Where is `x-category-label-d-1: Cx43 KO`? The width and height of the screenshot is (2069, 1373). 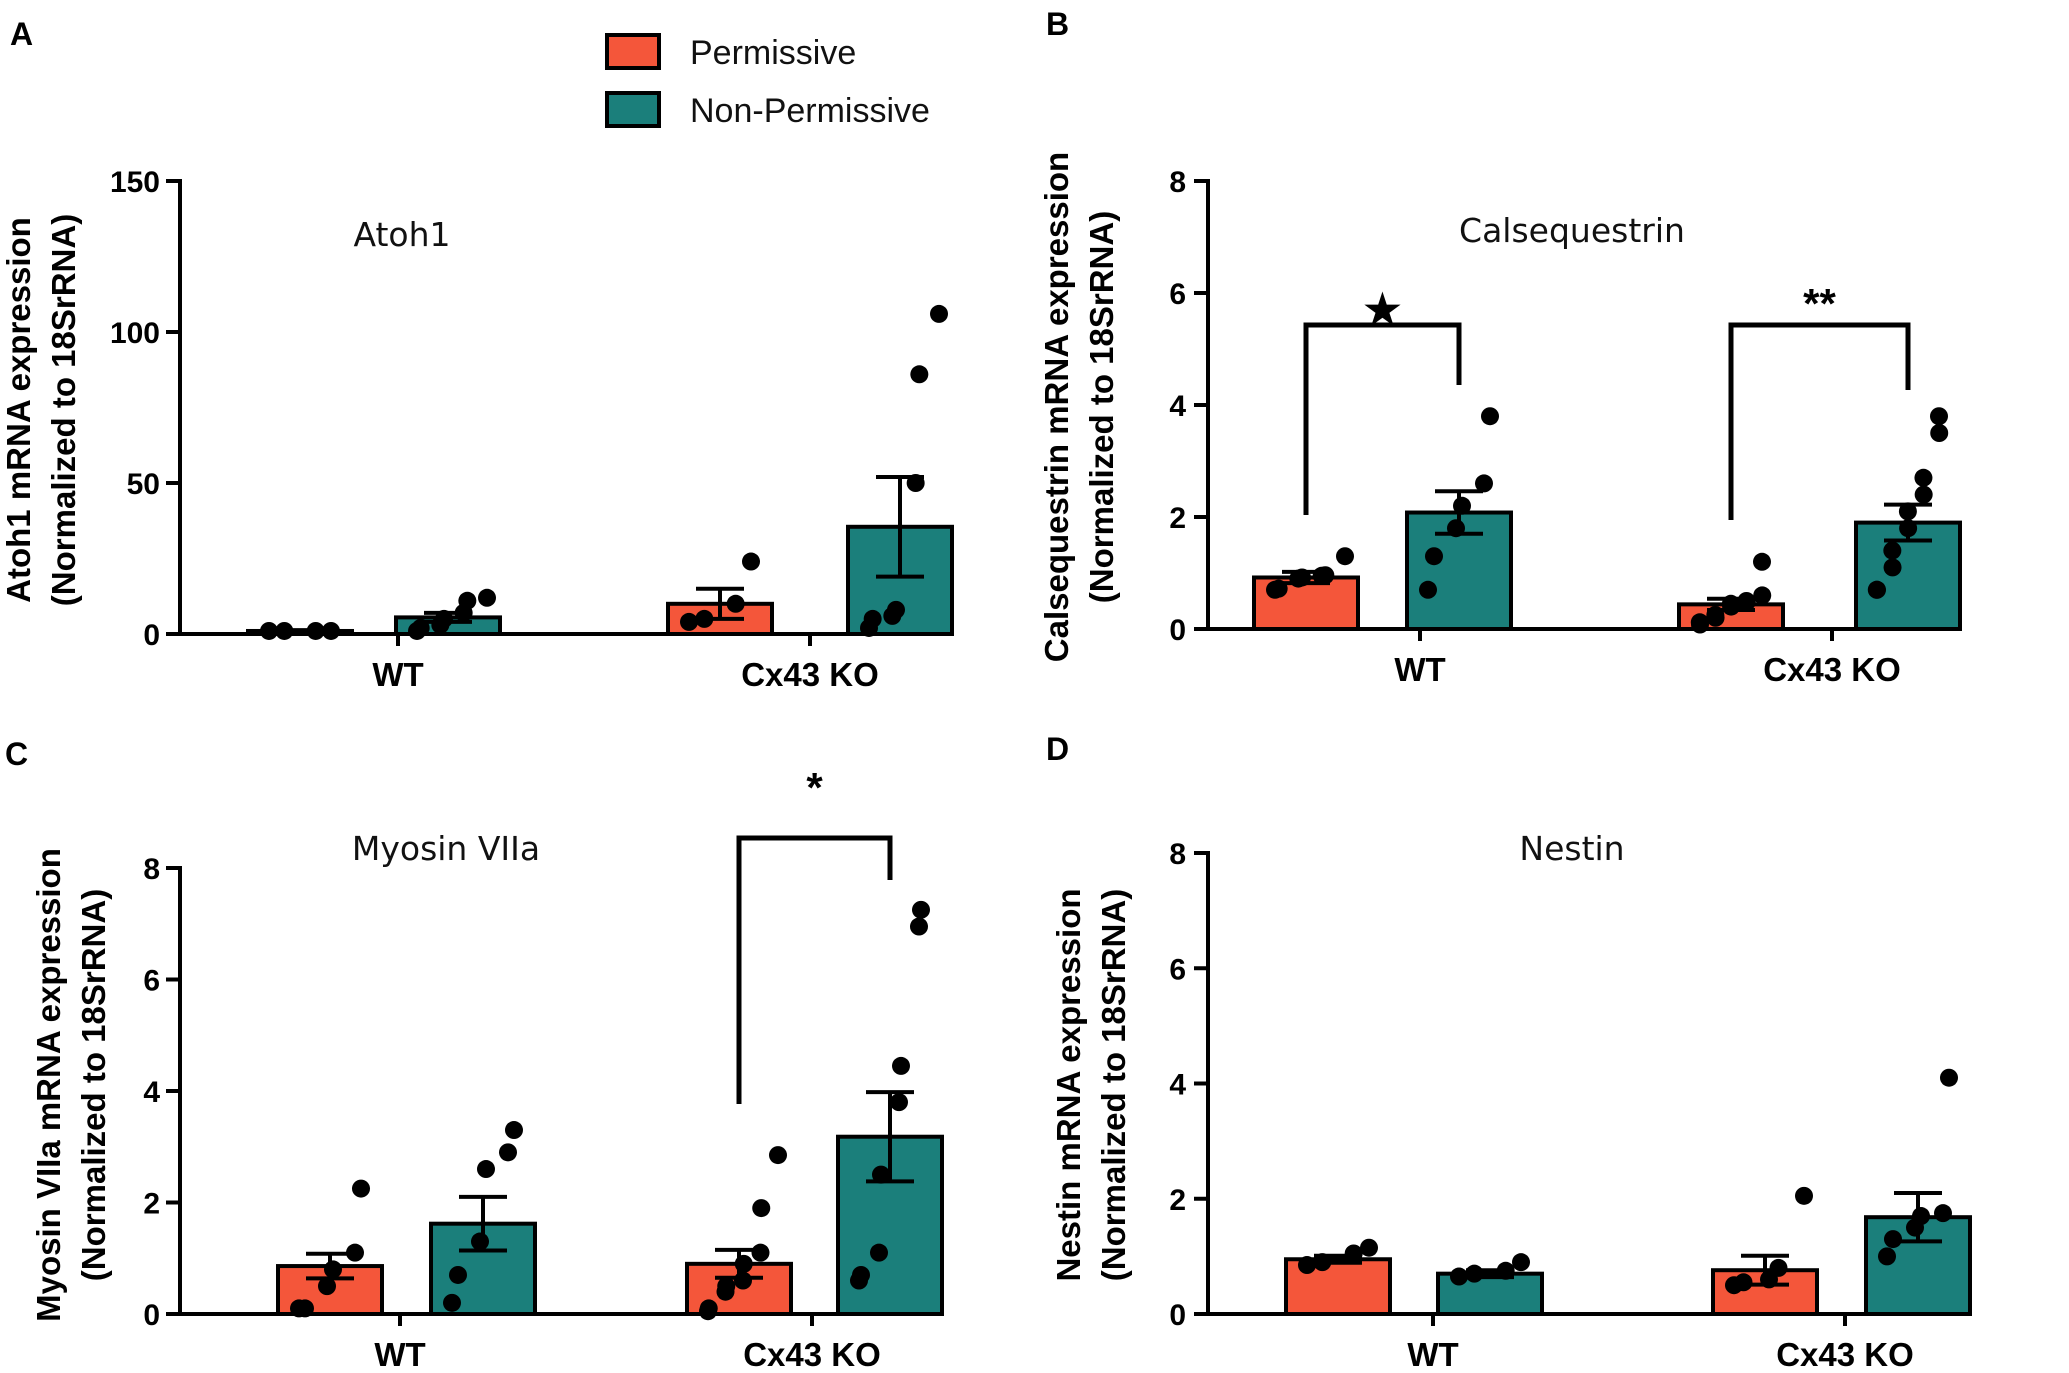 x-category-label-d-1: Cx43 KO is located at coordinates (1845, 1354).